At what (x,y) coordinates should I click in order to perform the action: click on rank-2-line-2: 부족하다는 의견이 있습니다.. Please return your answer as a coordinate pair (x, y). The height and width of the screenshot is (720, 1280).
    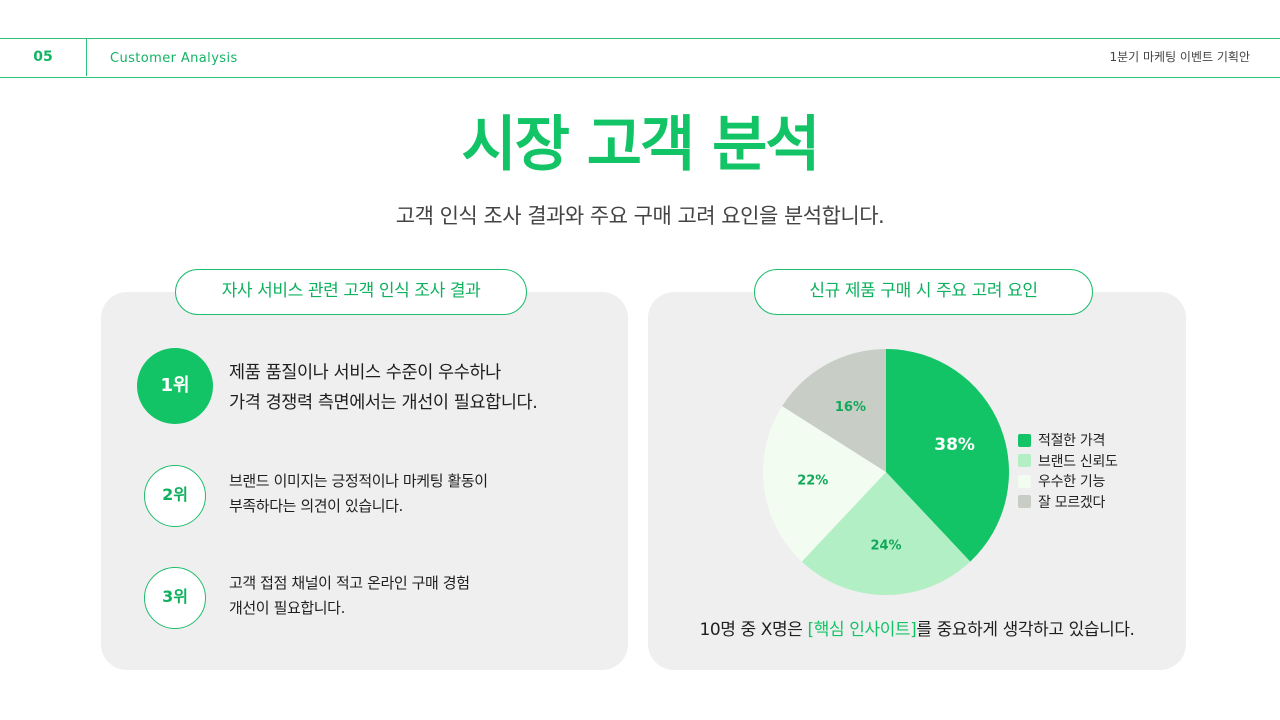
    Looking at the image, I should click on (316, 506).